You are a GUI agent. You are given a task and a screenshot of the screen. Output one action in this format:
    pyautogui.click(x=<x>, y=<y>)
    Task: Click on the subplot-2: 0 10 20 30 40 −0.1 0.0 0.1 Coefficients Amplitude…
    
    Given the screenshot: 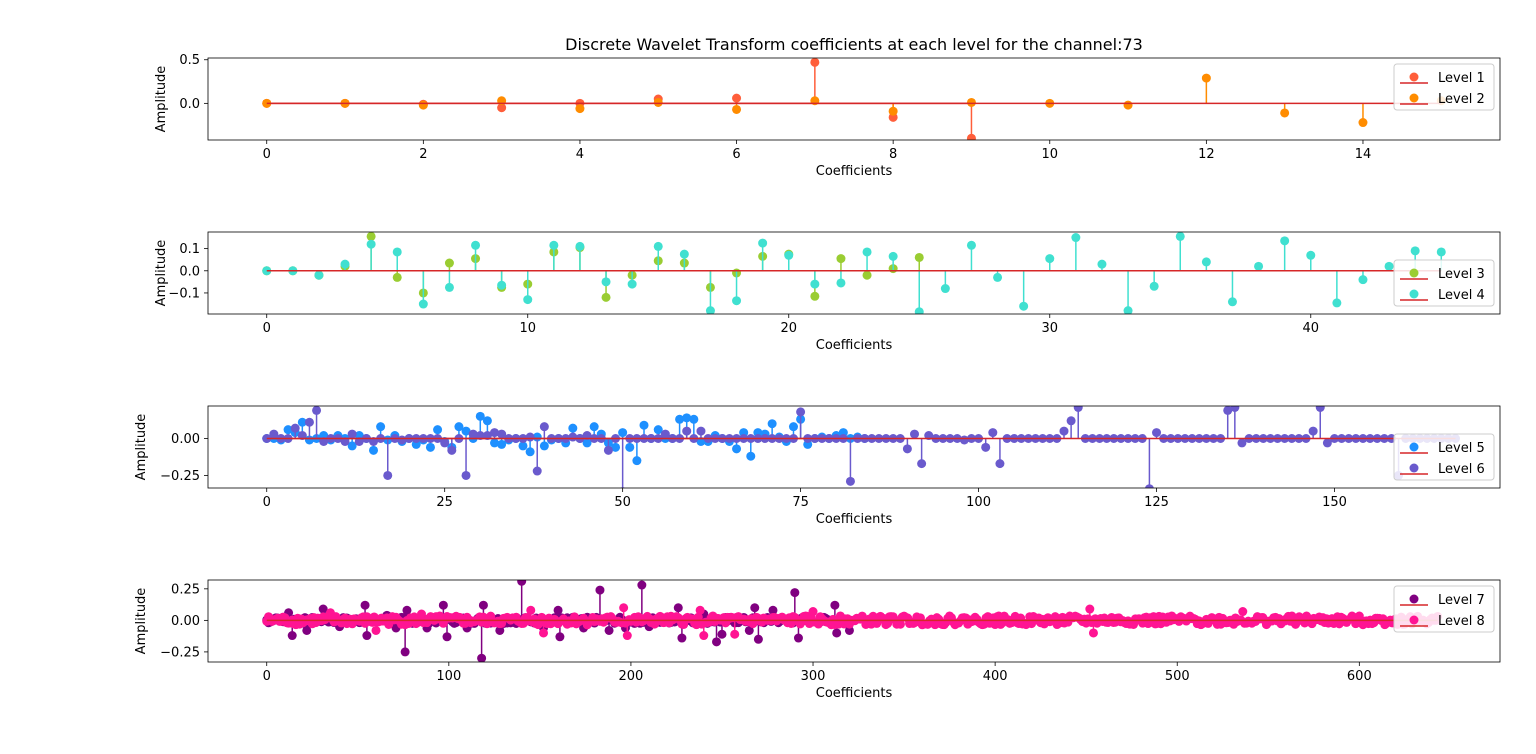 What is the action you would take?
    pyautogui.click(x=827, y=292)
    